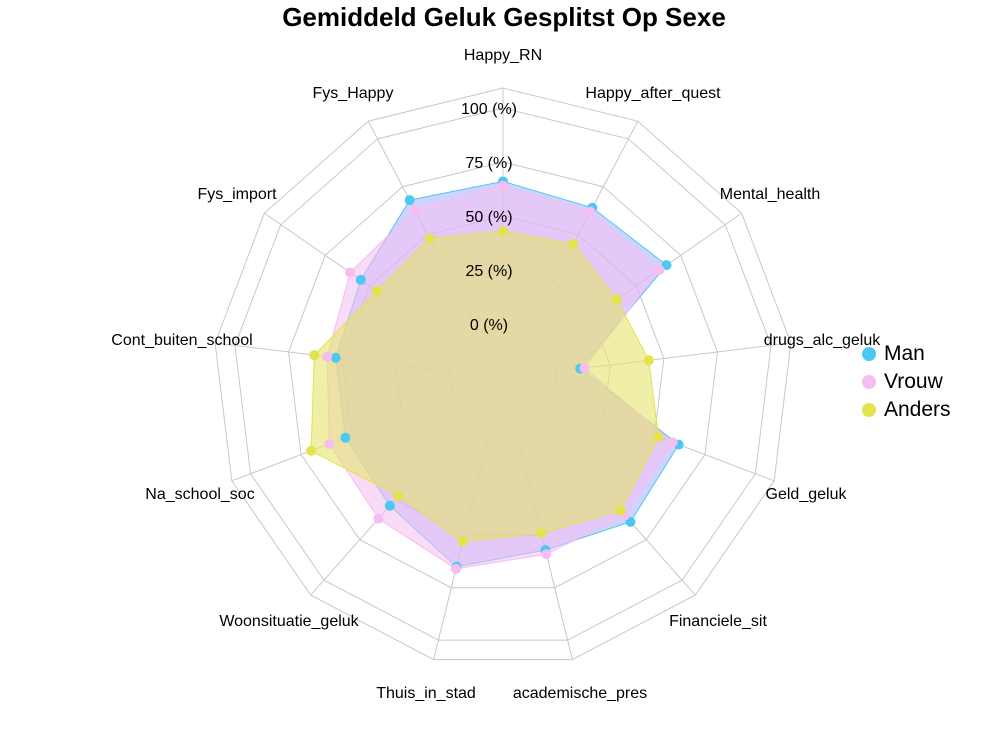 This screenshot has width=1008, height=756. What do you see at coordinates (653, 93) in the screenshot?
I see `axis-label: Happy_after_quest` at bounding box center [653, 93].